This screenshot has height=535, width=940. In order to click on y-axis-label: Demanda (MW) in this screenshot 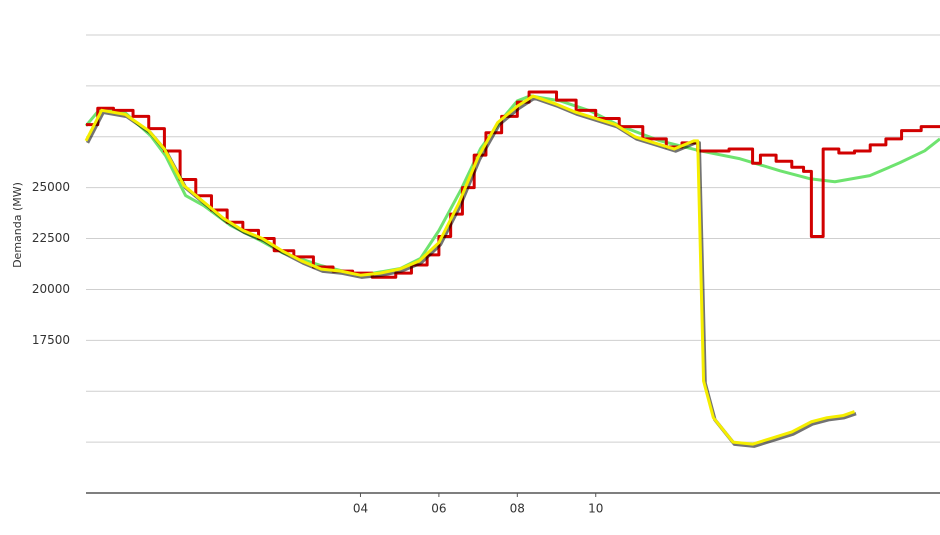, I will do `click(17, 225)`.